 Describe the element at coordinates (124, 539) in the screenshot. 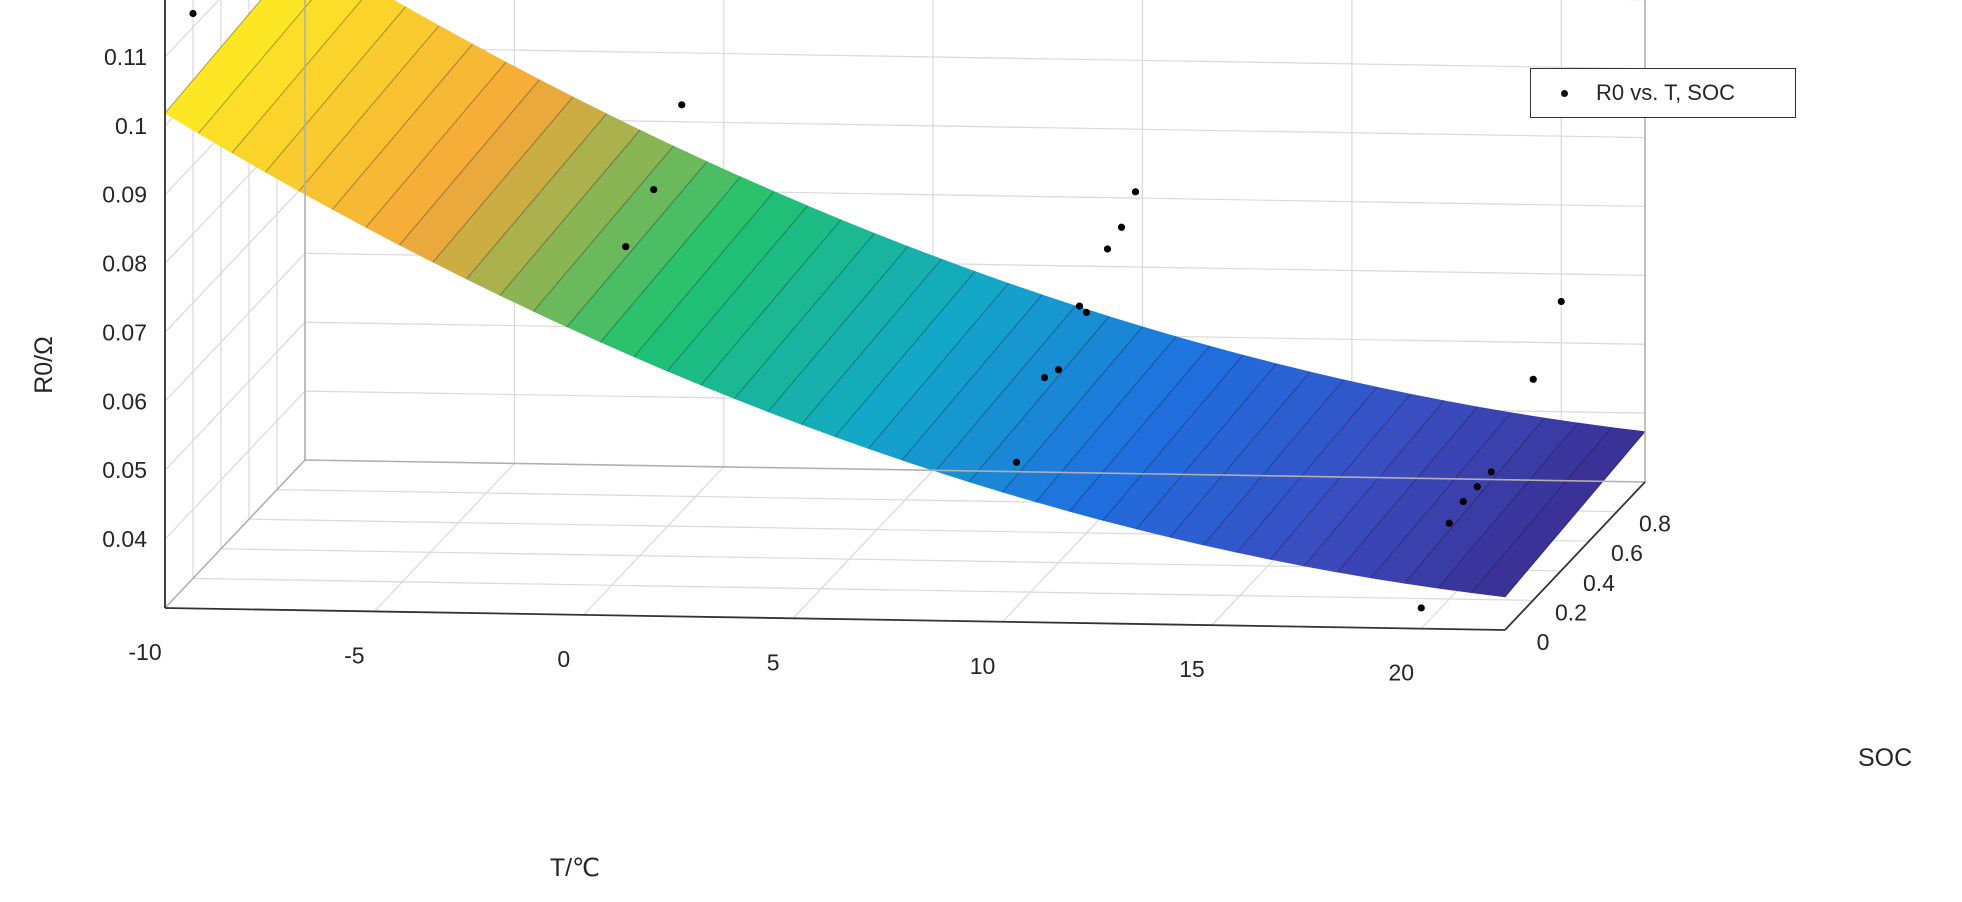

I see `z-tick-label: 0.04` at that location.